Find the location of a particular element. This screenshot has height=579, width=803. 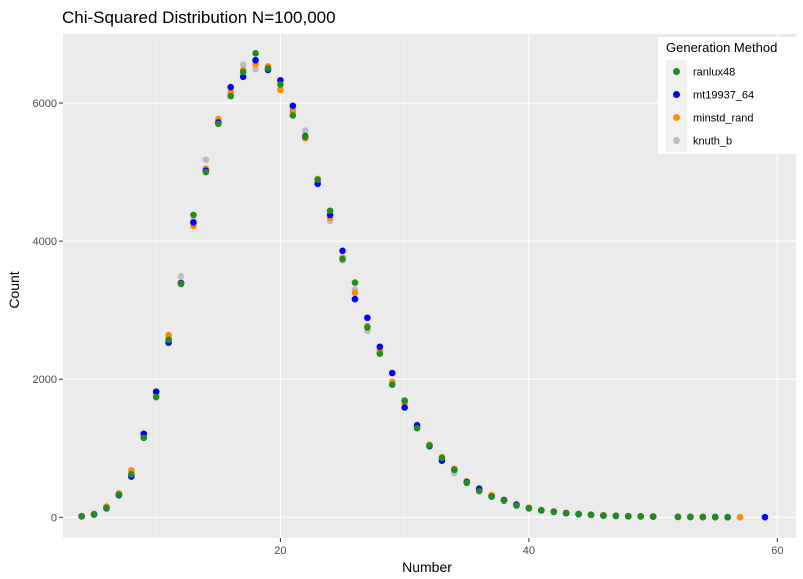

x-tick-label: 60 is located at coordinates (777, 551).